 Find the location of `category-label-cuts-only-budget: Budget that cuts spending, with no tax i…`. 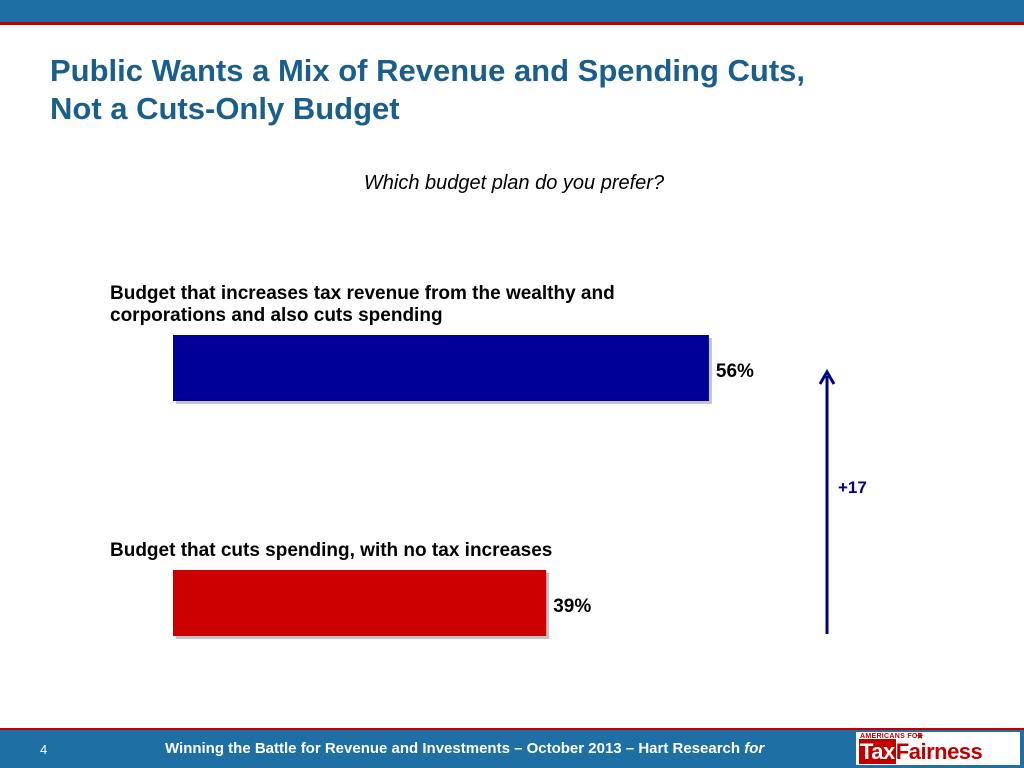

category-label-cuts-only-budget: Budget that cuts spending, with no tax i… is located at coordinates (430, 551).